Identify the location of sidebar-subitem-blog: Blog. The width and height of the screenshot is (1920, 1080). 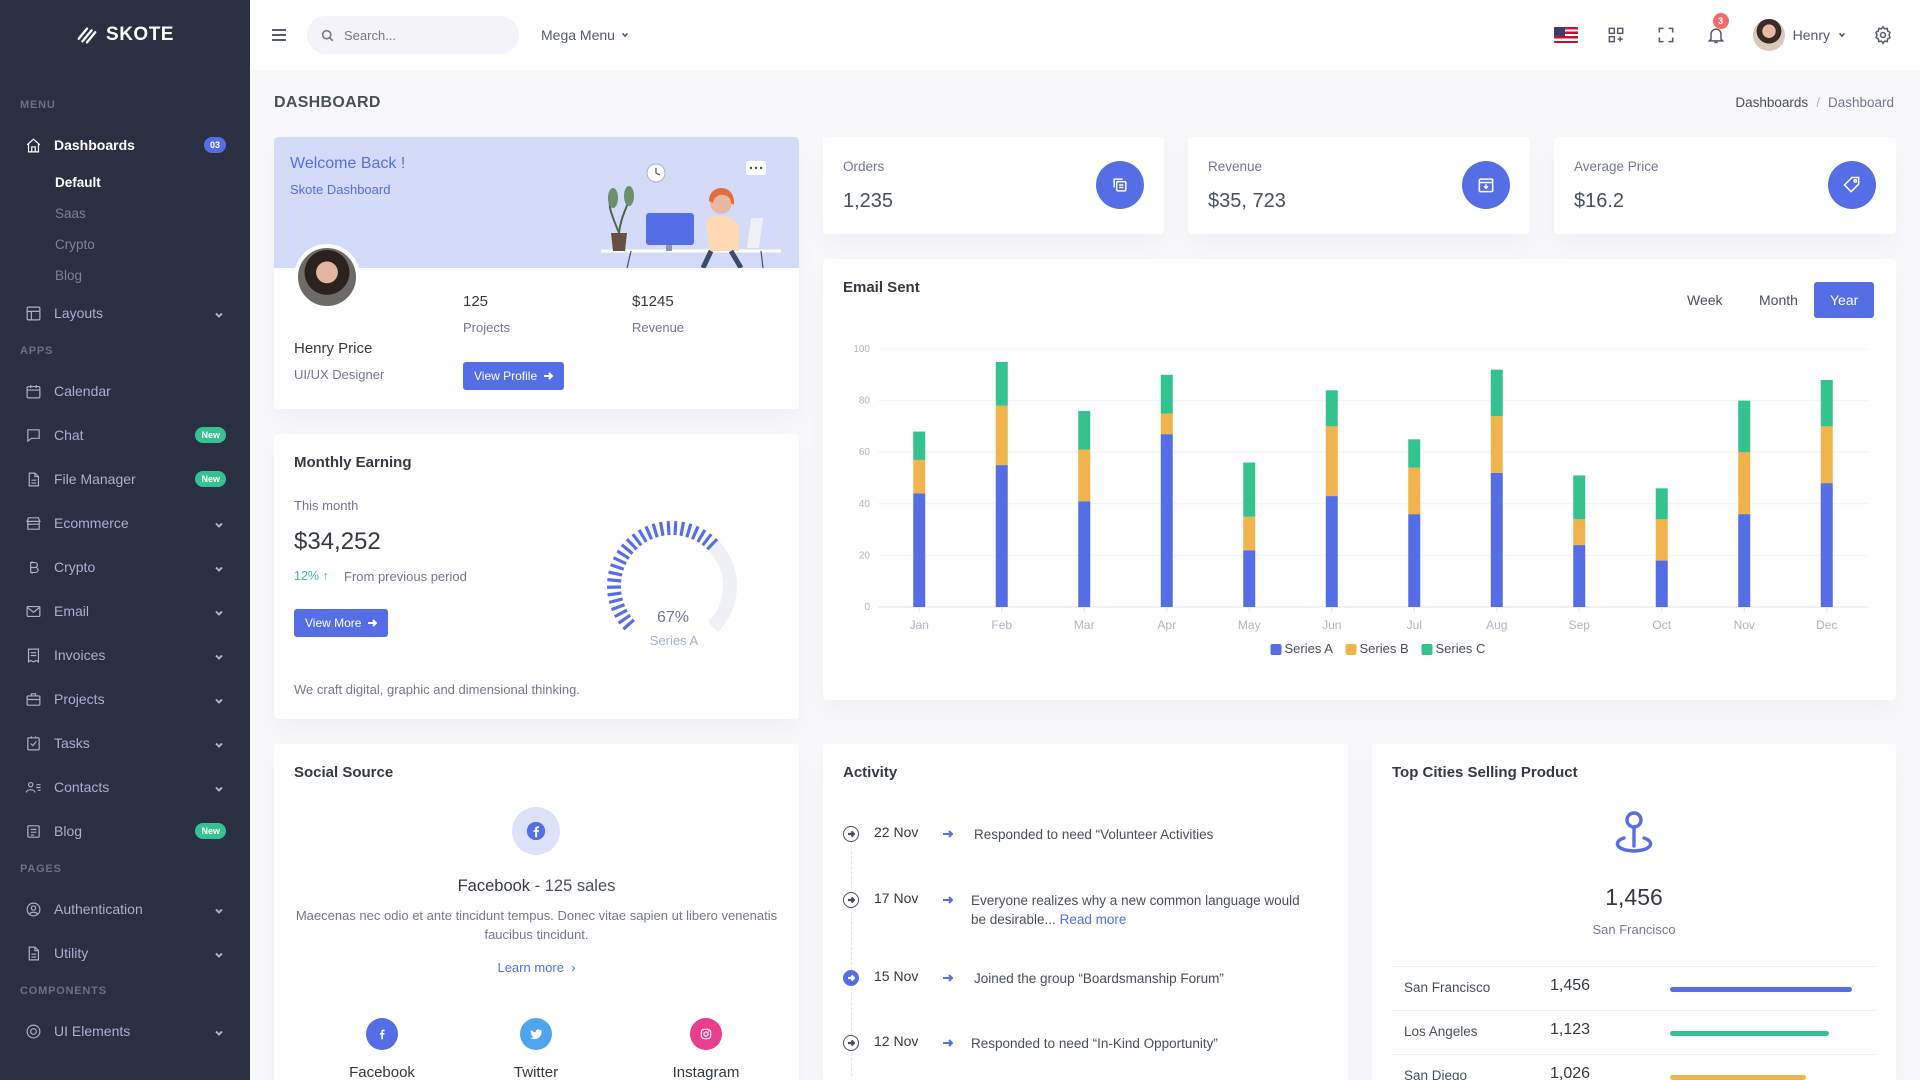
(69, 275).